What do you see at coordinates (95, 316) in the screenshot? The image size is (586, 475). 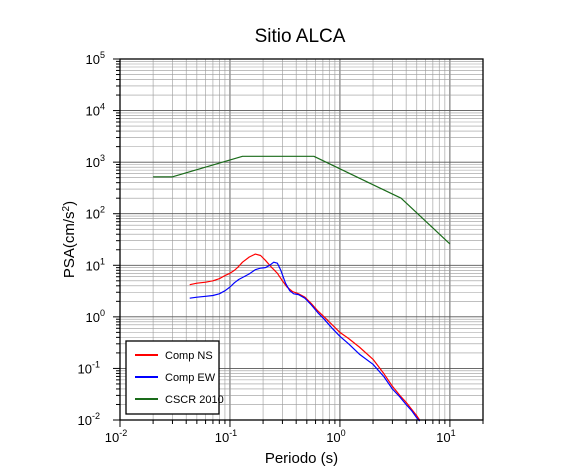 I see `y-tick-label: 10⁰` at bounding box center [95, 316].